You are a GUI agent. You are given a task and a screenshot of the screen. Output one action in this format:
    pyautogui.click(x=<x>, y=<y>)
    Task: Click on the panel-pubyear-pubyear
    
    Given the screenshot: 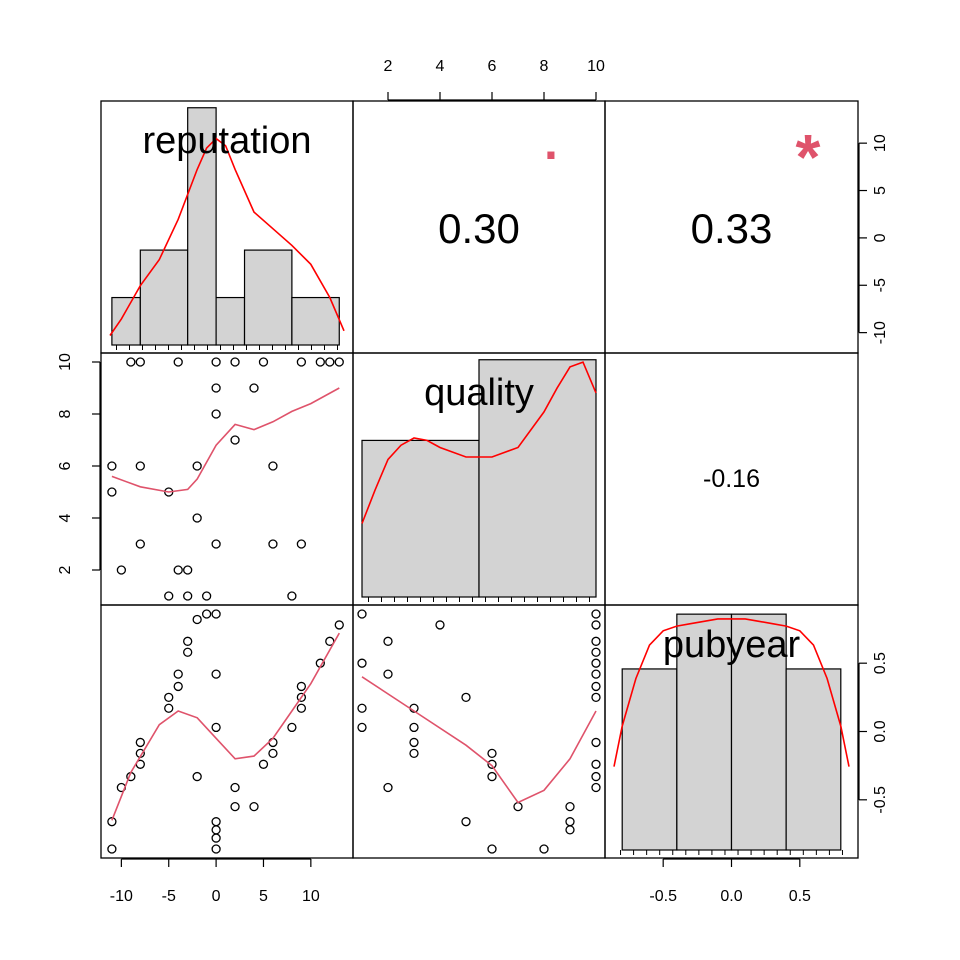 What is the action you would take?
    pyautogui.click(x=731, y=731)
    